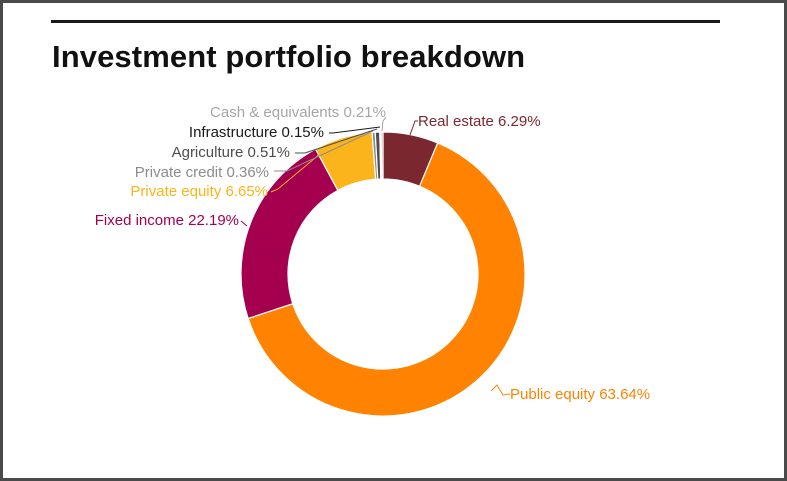 This screenshot has width=787, height=481. I want to click on slice-cash-and-equivalents, so click(382, 155).